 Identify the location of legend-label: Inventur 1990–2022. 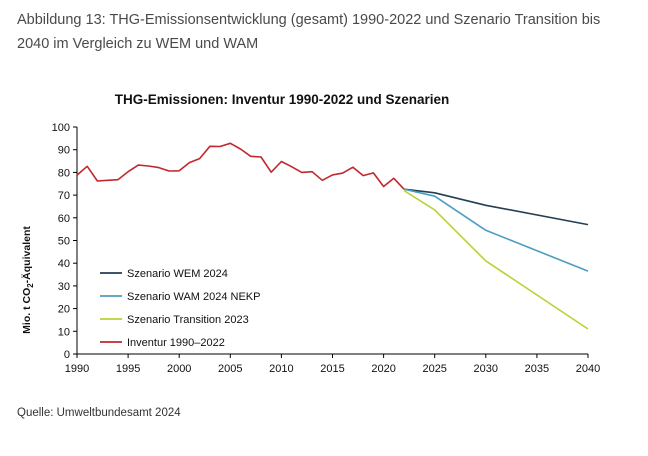
(176, 343).